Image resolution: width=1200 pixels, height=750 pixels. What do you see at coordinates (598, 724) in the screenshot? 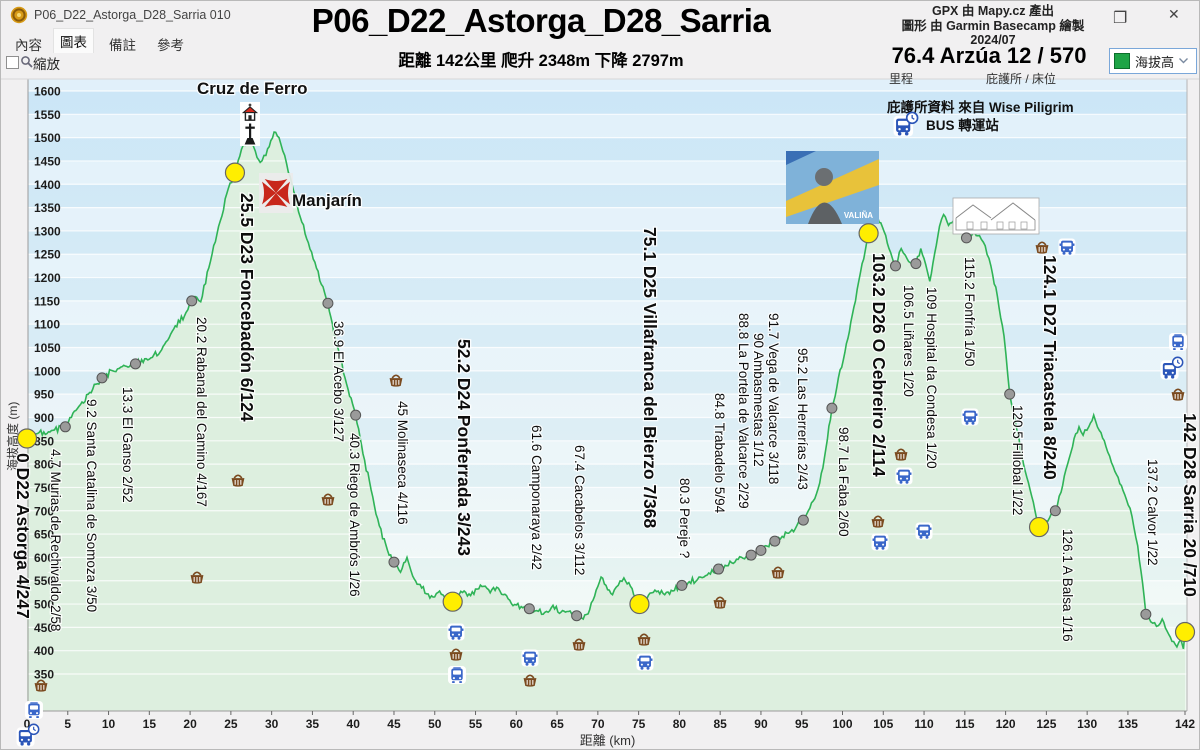
I see `x-tick-label: 70` at bounding box center [598, 724].